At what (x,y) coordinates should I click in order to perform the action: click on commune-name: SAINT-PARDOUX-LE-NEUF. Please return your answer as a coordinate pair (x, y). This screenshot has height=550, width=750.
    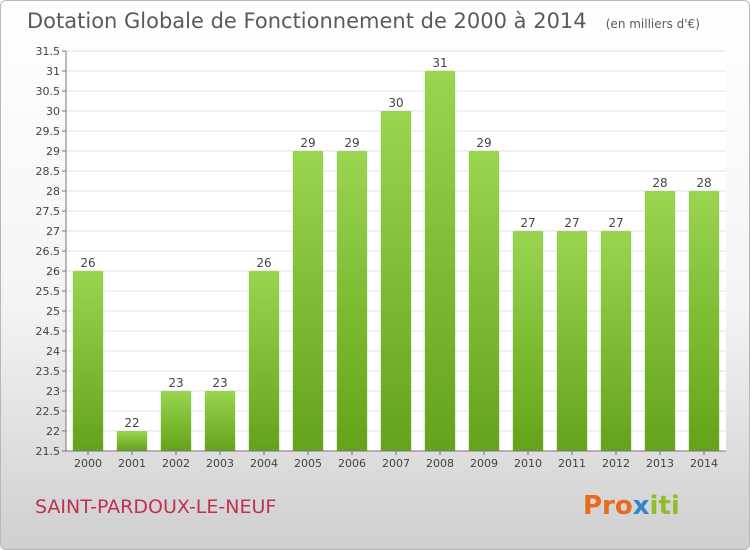
    Looking at the image, I should click on (156, 507).